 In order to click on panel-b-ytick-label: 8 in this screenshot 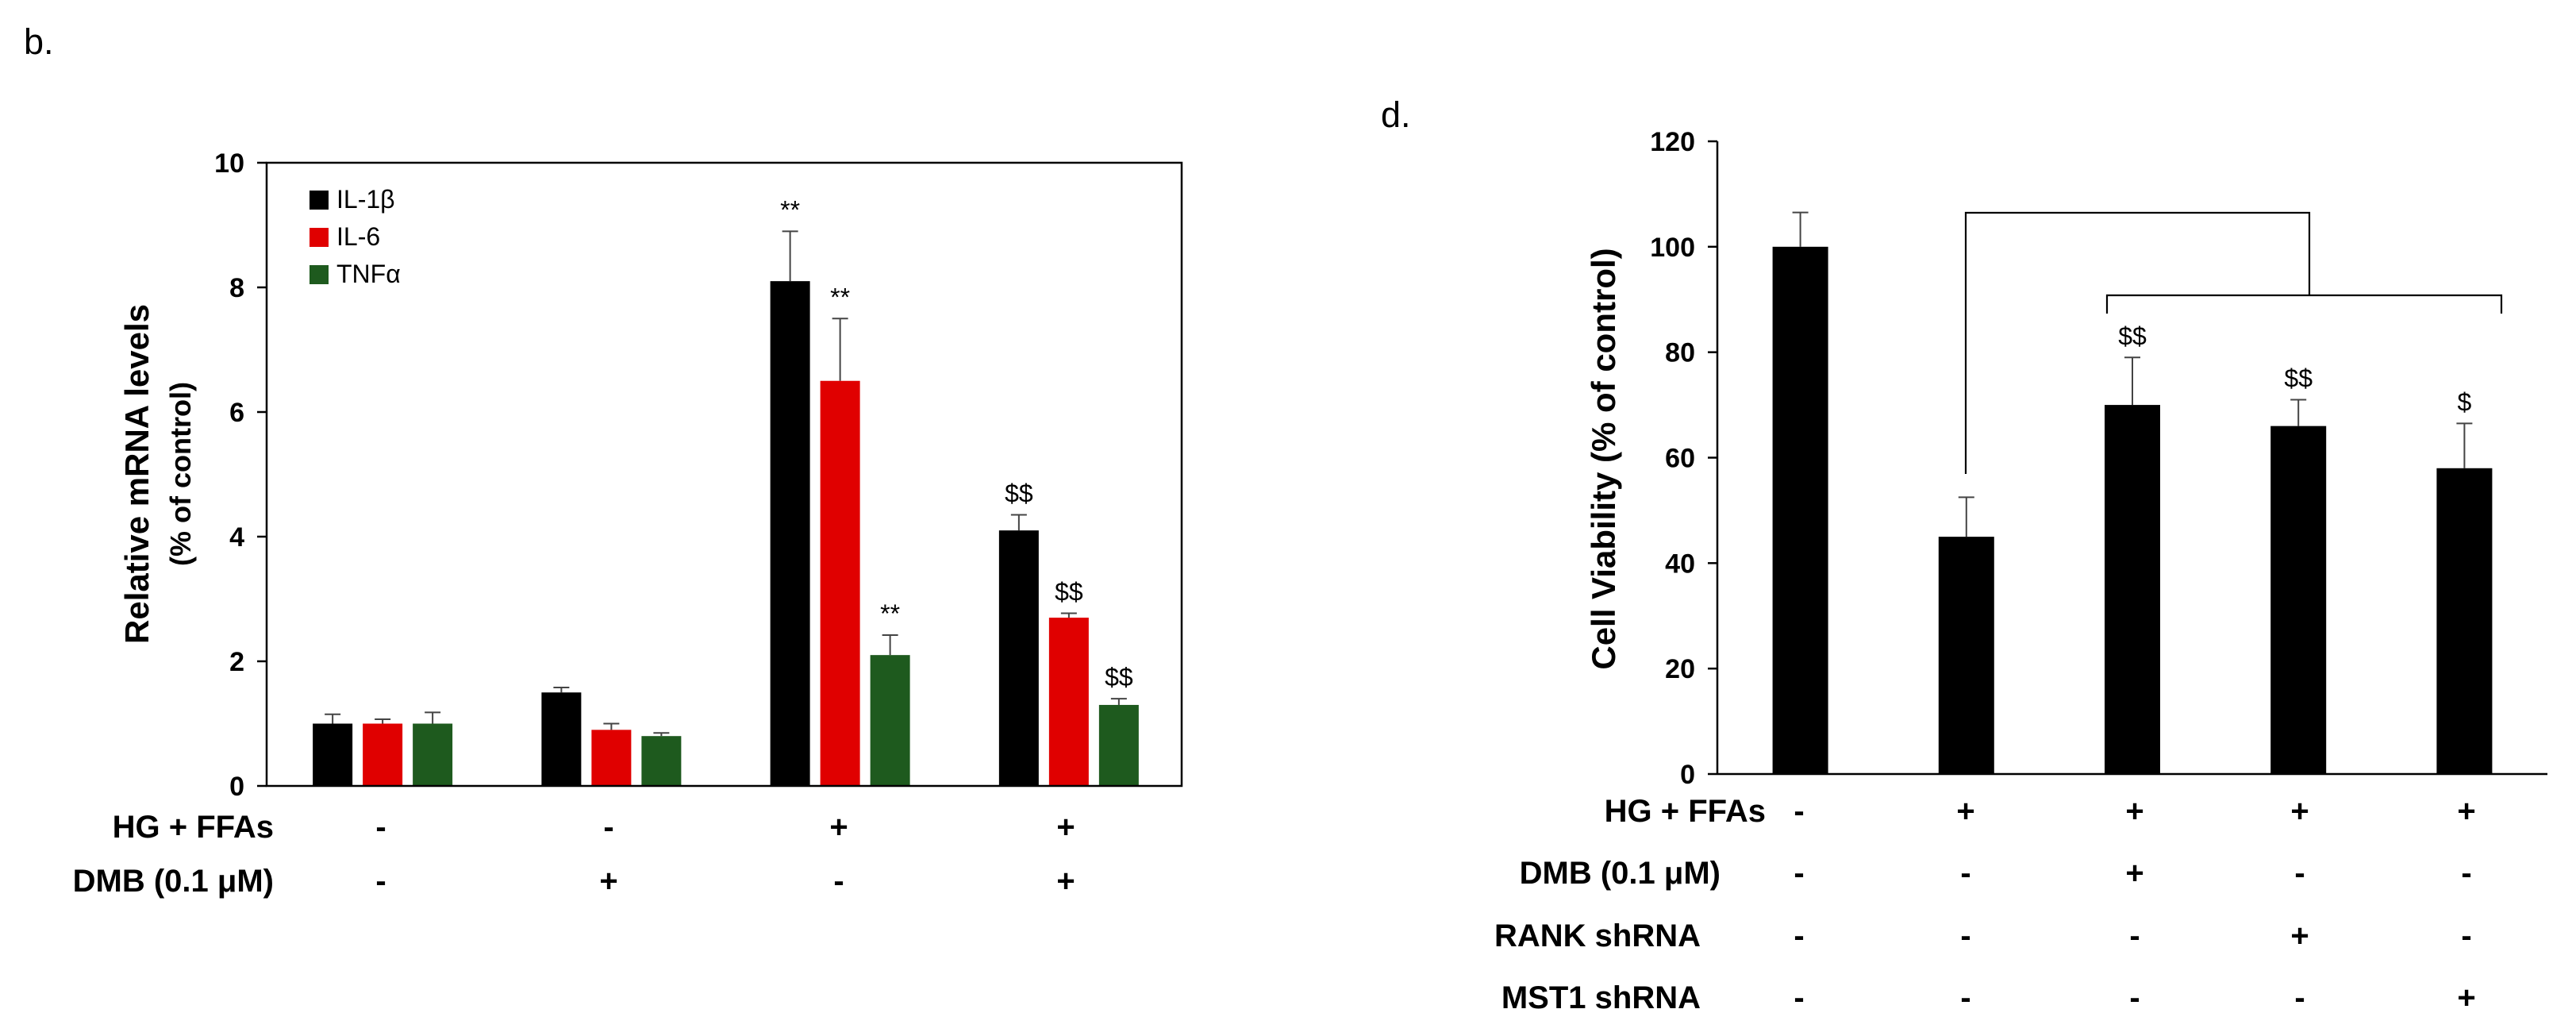, I will do `click(236, 288)`.